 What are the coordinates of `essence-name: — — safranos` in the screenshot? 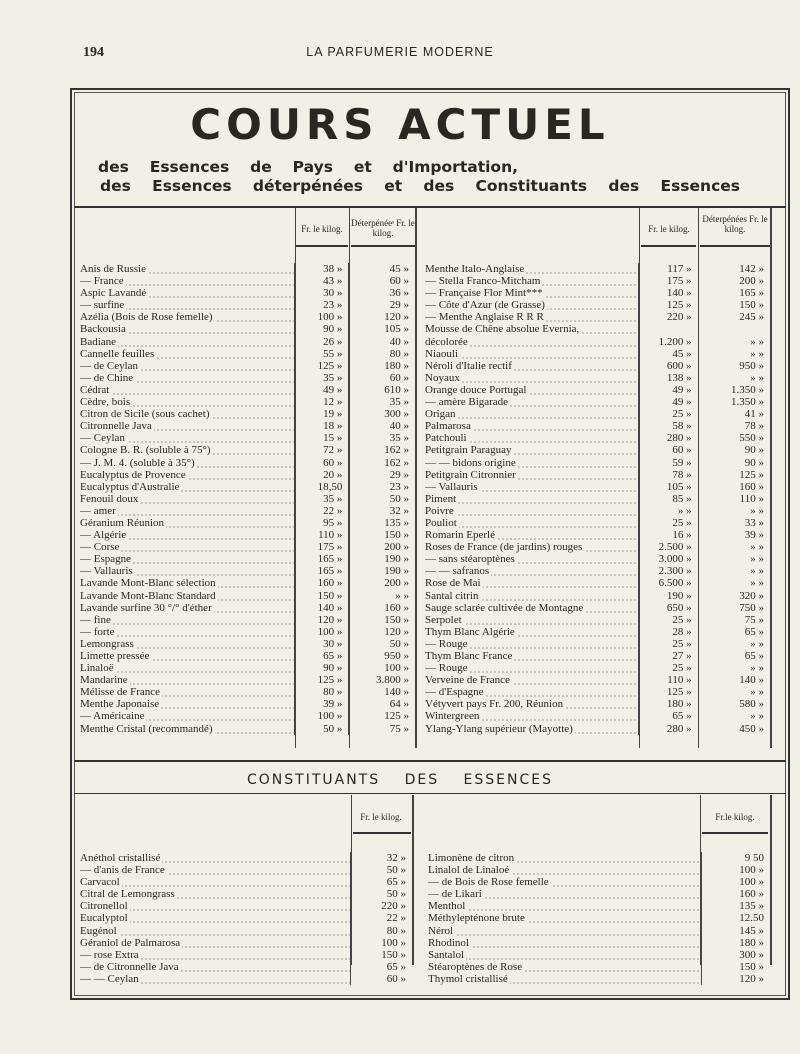 It's located at (532, 571).